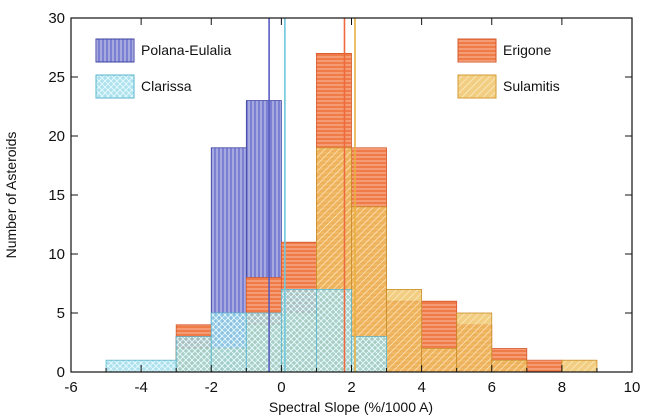 This screenshot has height=417, width=657. I want to click on x-tick-label-5: 4, so click(421, 387).